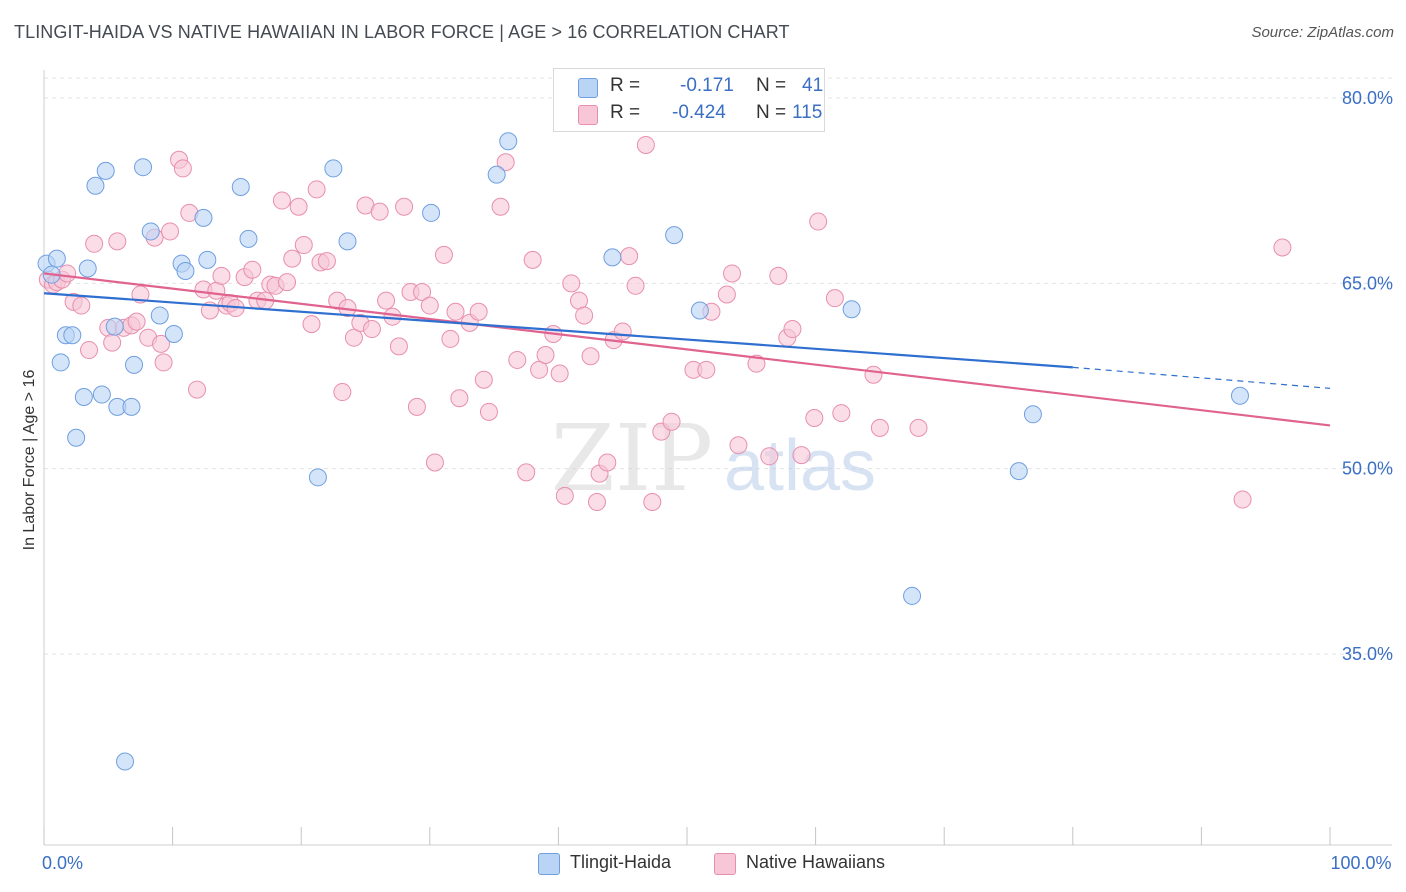 The width and height of the screenshot is (1406, 892). I want to click on tlingit-trend-line, so click(558, 330).